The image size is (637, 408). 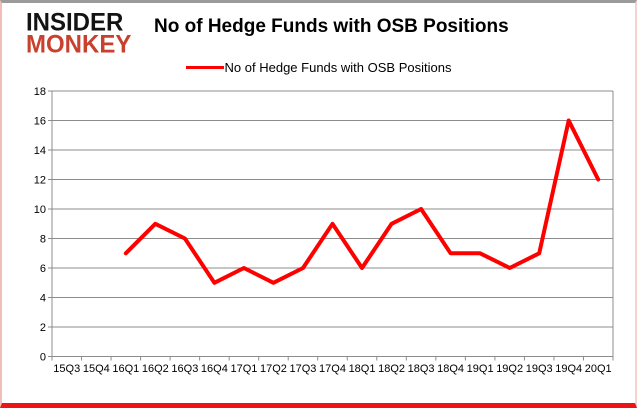 What do you see at coordinates (362, 369) in the screenshot?
I see `x-axis-label: 18Q1` at bounding box center [362, 369].